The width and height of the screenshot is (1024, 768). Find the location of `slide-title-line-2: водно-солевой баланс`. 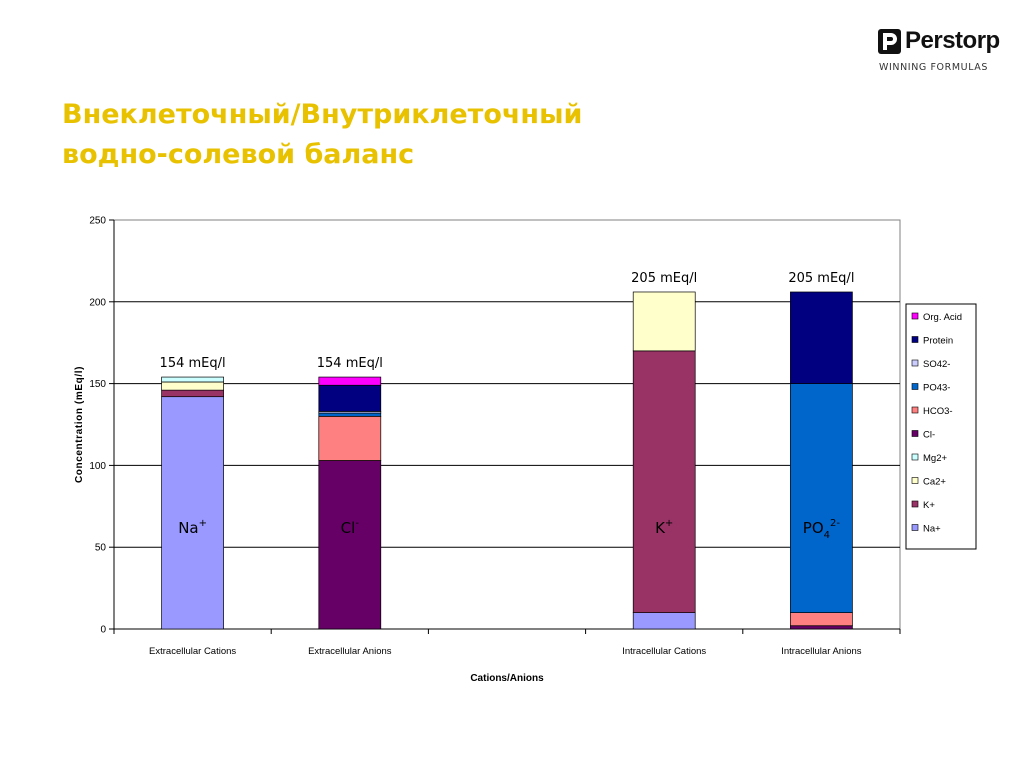

slide-title-line-2: водно-солевой баланс is located at coordinates (238, 154).